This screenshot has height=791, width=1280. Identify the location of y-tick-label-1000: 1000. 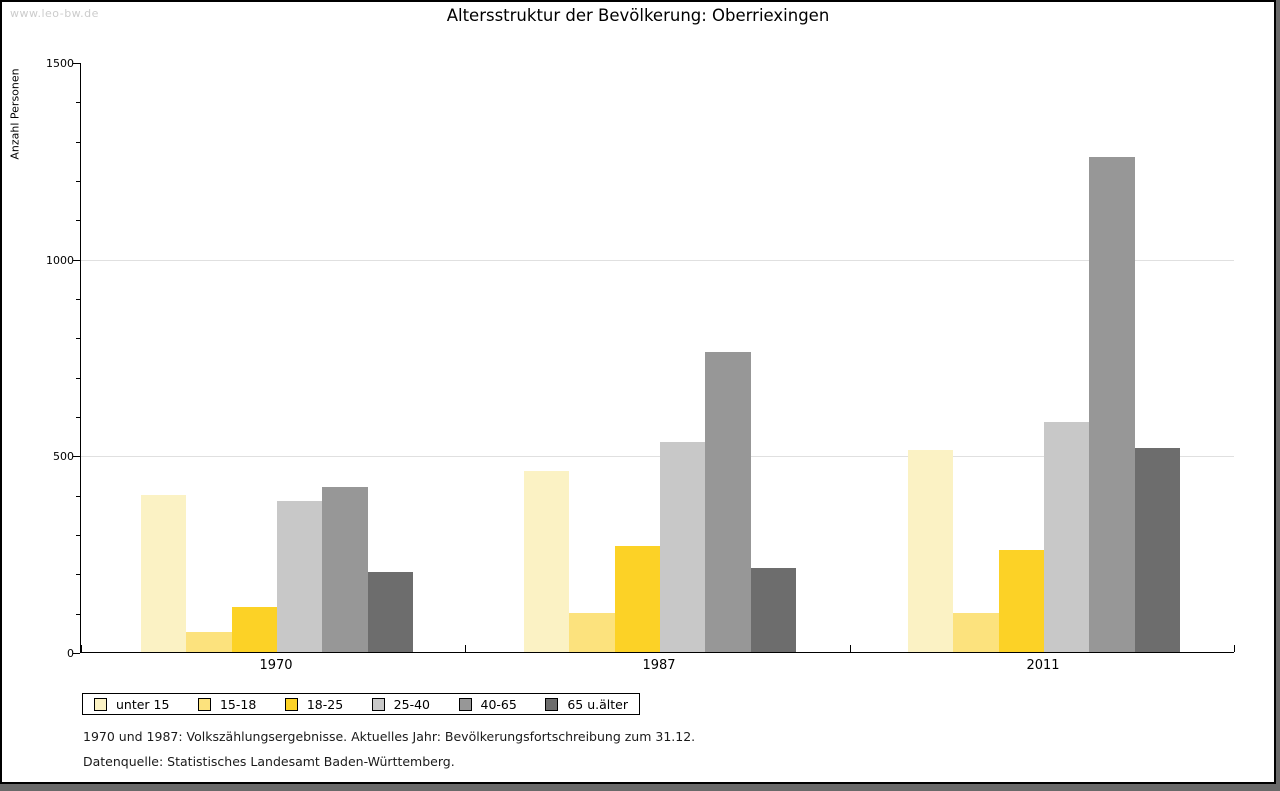
(60, 260).